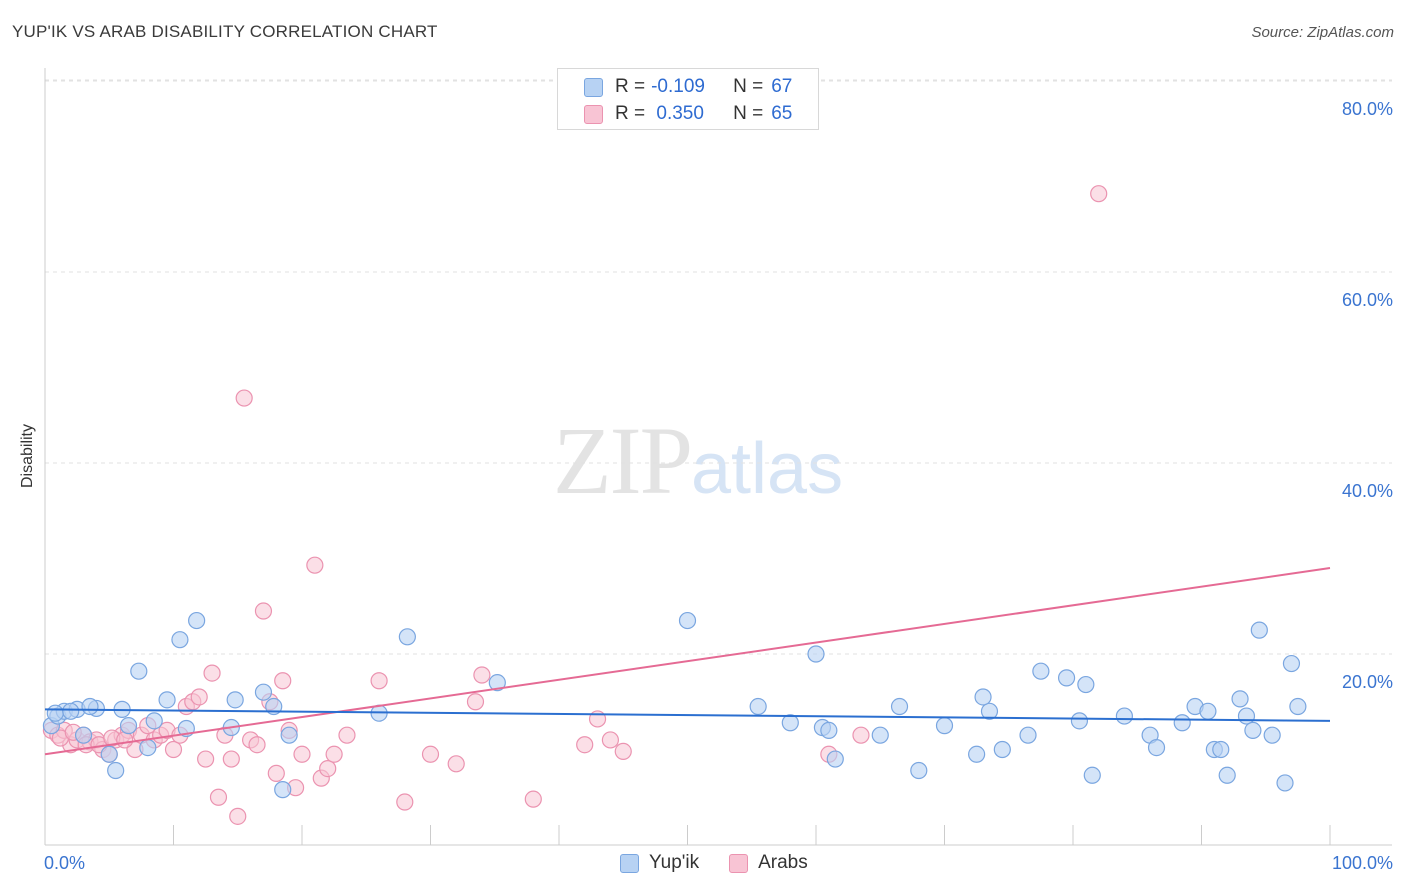 This screenshot has height=892, width=1406. I want to click on yupik-trend-line, so click(687, 715).